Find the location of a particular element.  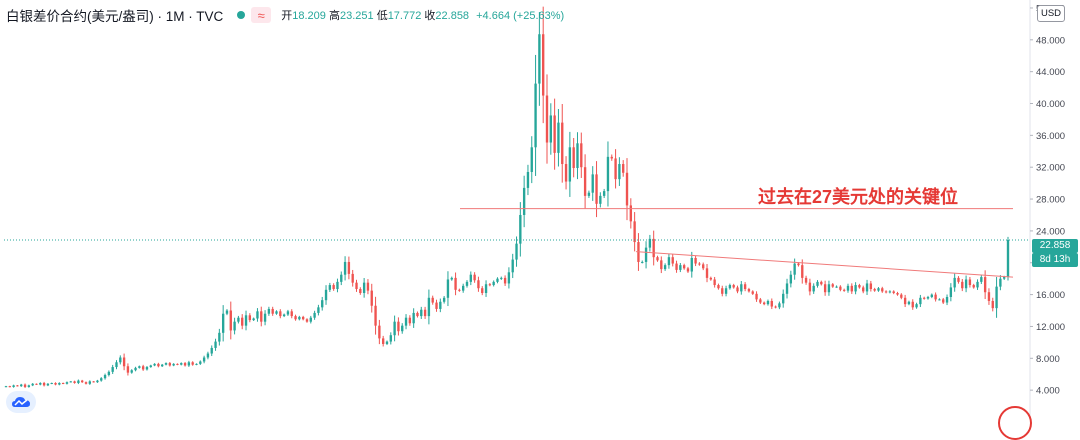

price-axis-tick: 44.000 is located at coordinates (1050, 72).